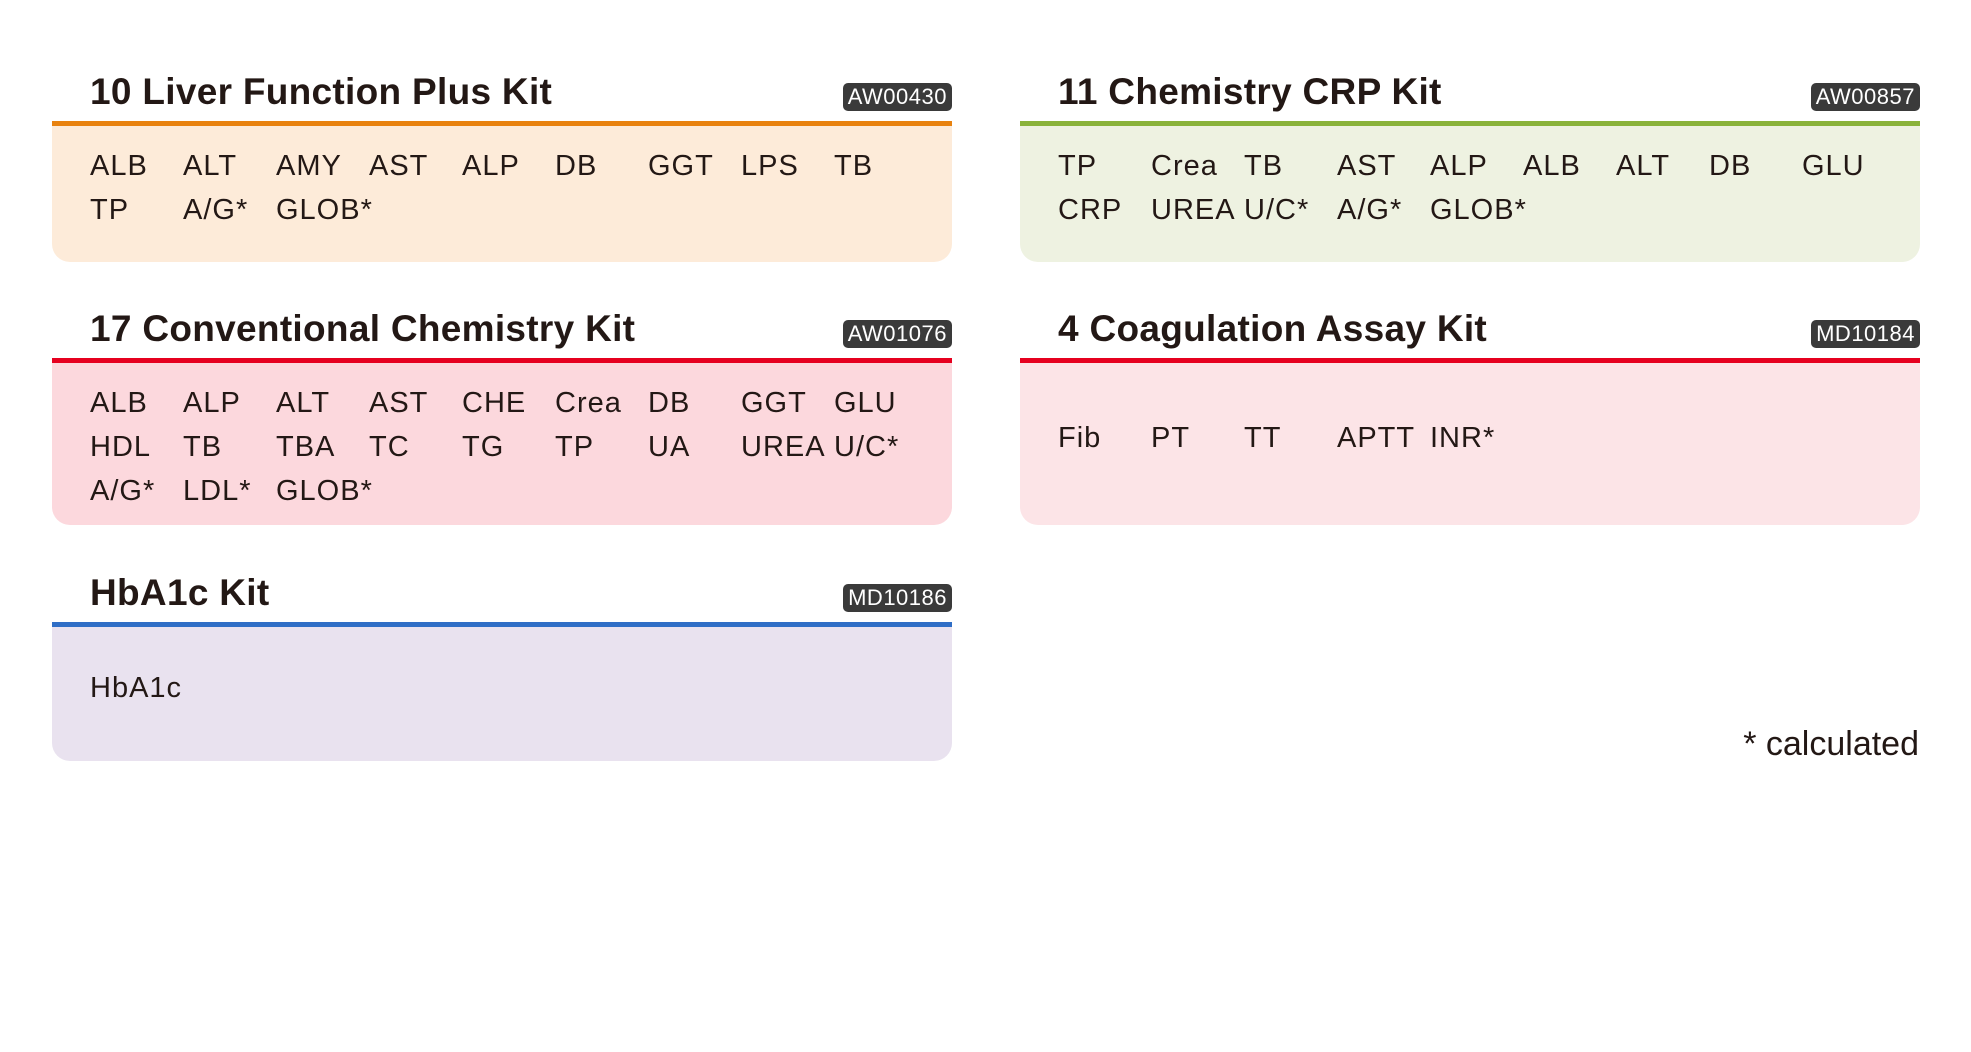 The height and width of the screenshot is (1052, 1971). Describe the element at coordinates (1273, 328) in the screenshot. I see `kit-title: 4 Coagulation Assay Kit` at that location.